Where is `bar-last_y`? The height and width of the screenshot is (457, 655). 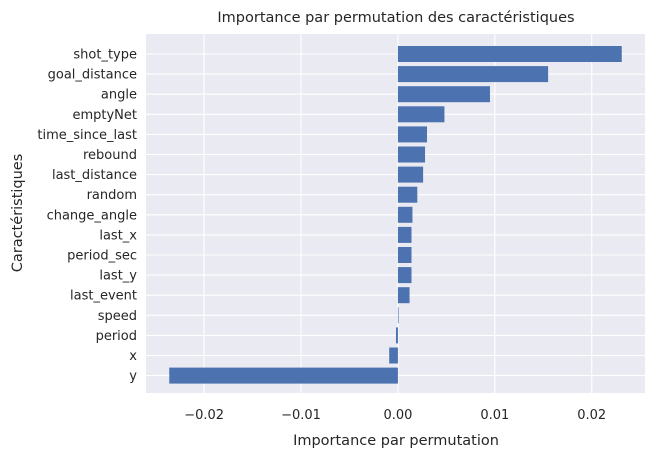 bar-last_y is located at coordinates (404, 275).